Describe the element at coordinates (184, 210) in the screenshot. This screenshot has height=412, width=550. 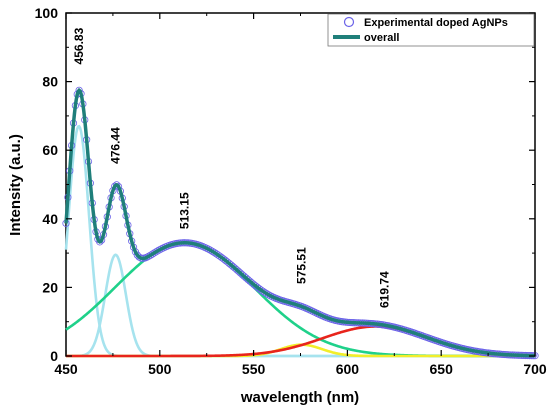
I see `peak-label: 513.15` at that location.